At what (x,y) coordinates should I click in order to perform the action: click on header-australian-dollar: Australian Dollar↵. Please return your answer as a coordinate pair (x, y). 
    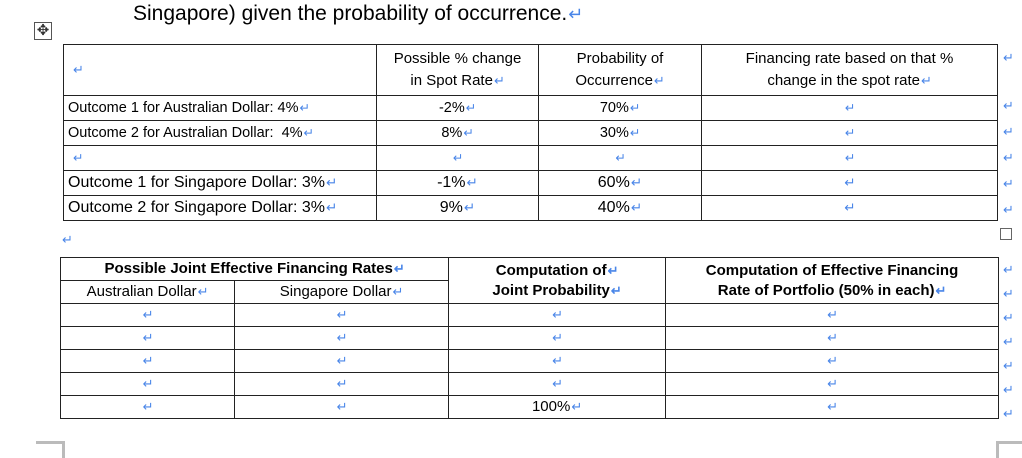
    Looking at the image, I should click on (147, 292).